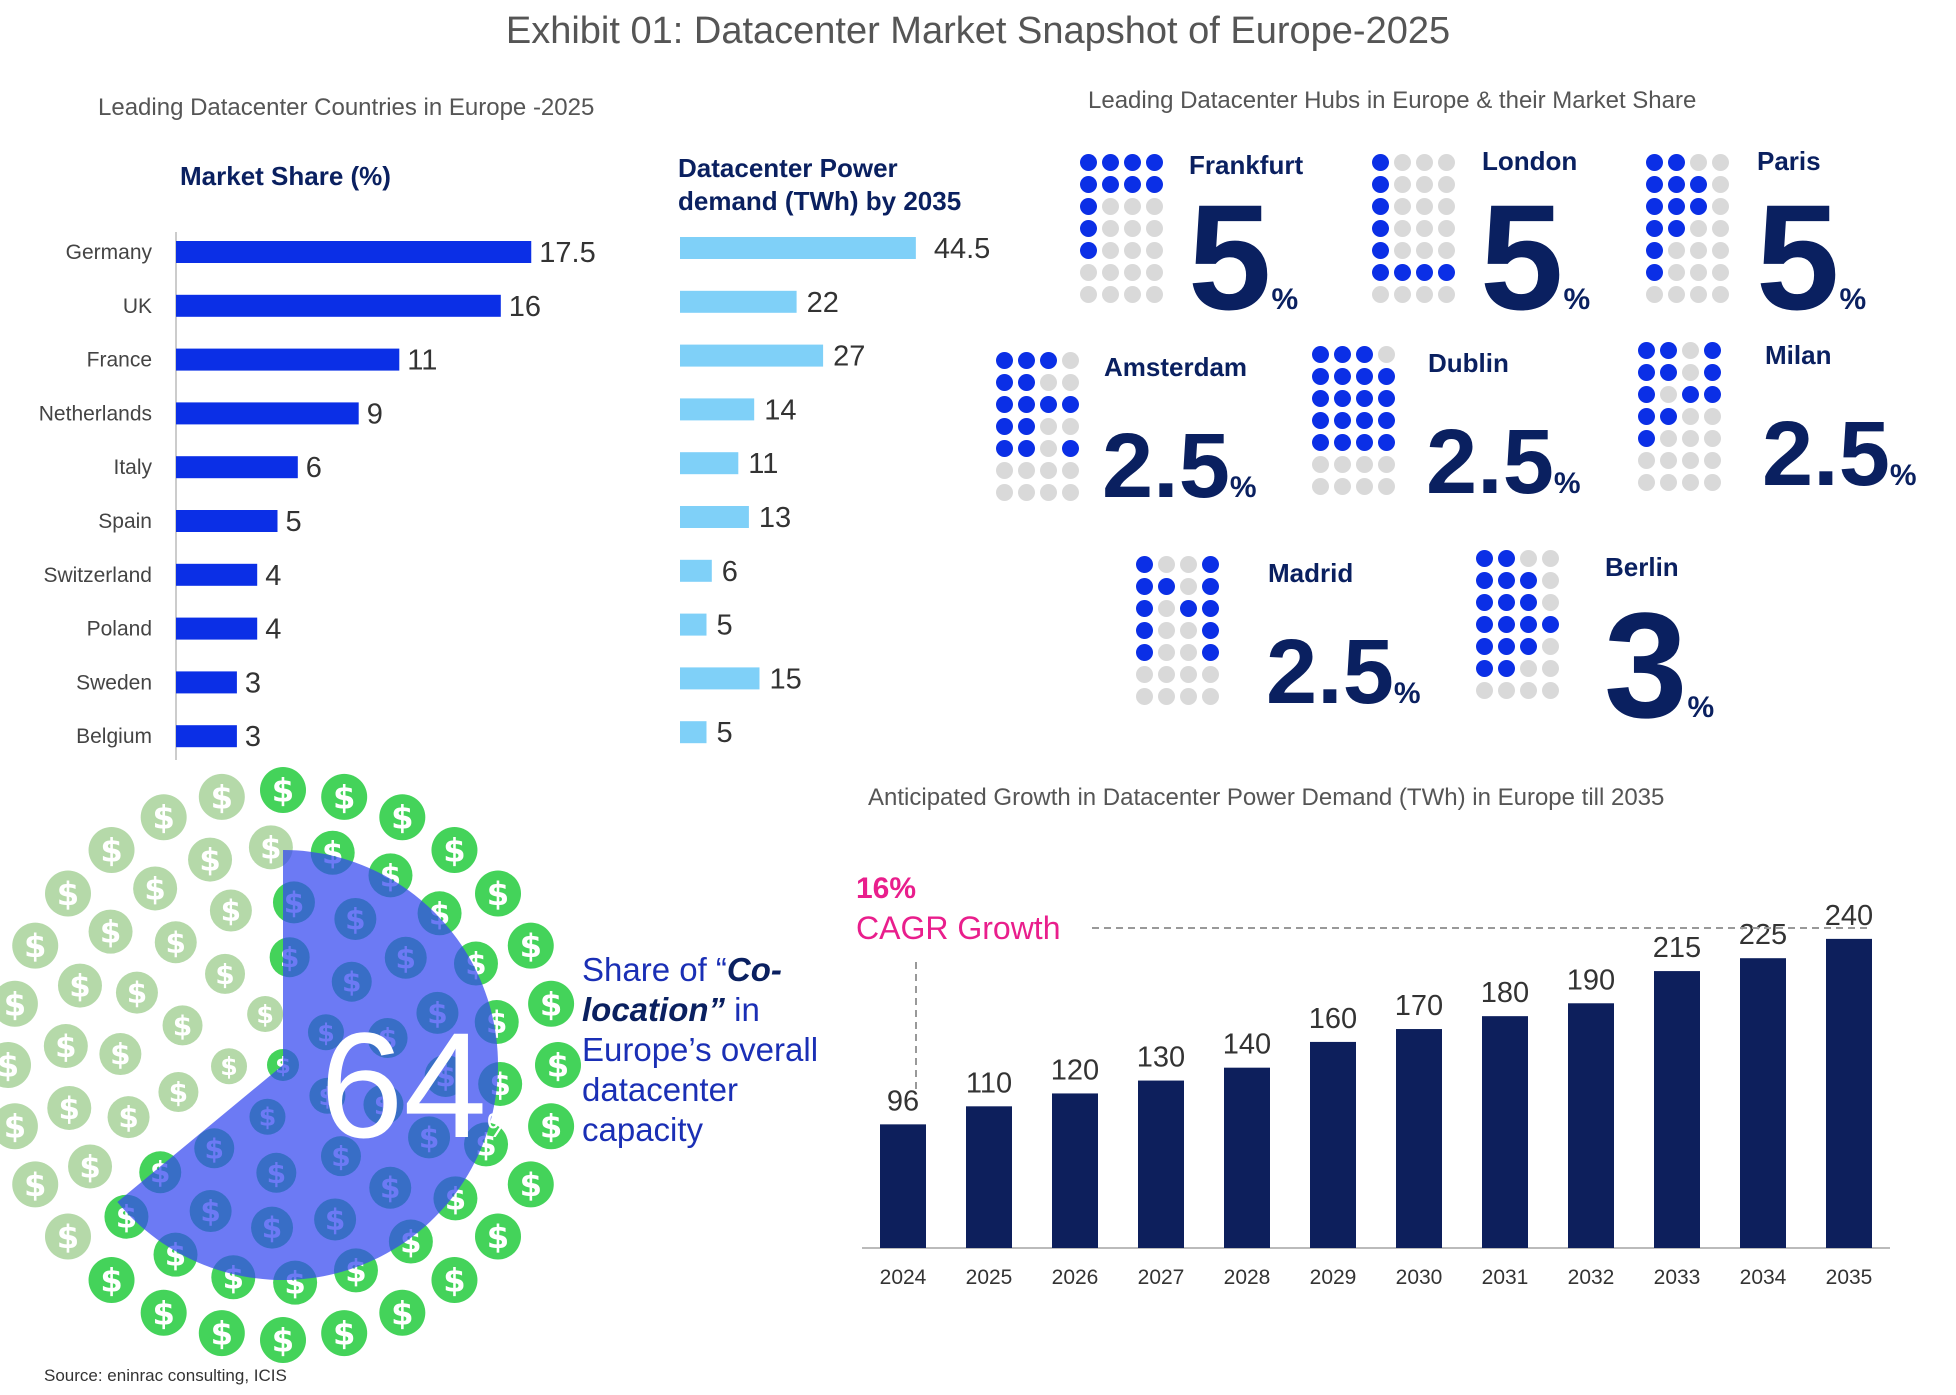  Describe the element at coordinates (1798, 355) in the screenshot. I see `hub-name-milan: Milan` at that location.